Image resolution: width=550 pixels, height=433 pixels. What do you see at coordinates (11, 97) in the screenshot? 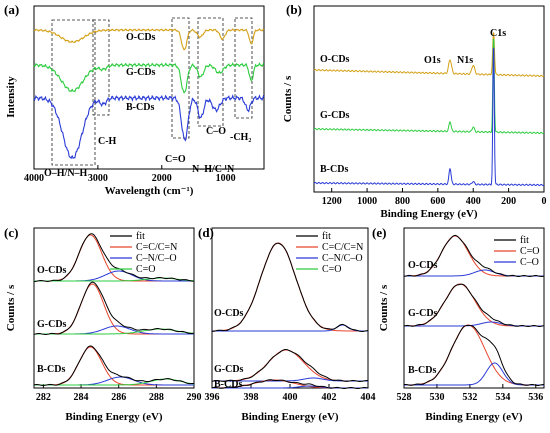
I see `panel-a-ylabel: Intensity` at bounding box center [11, 97].